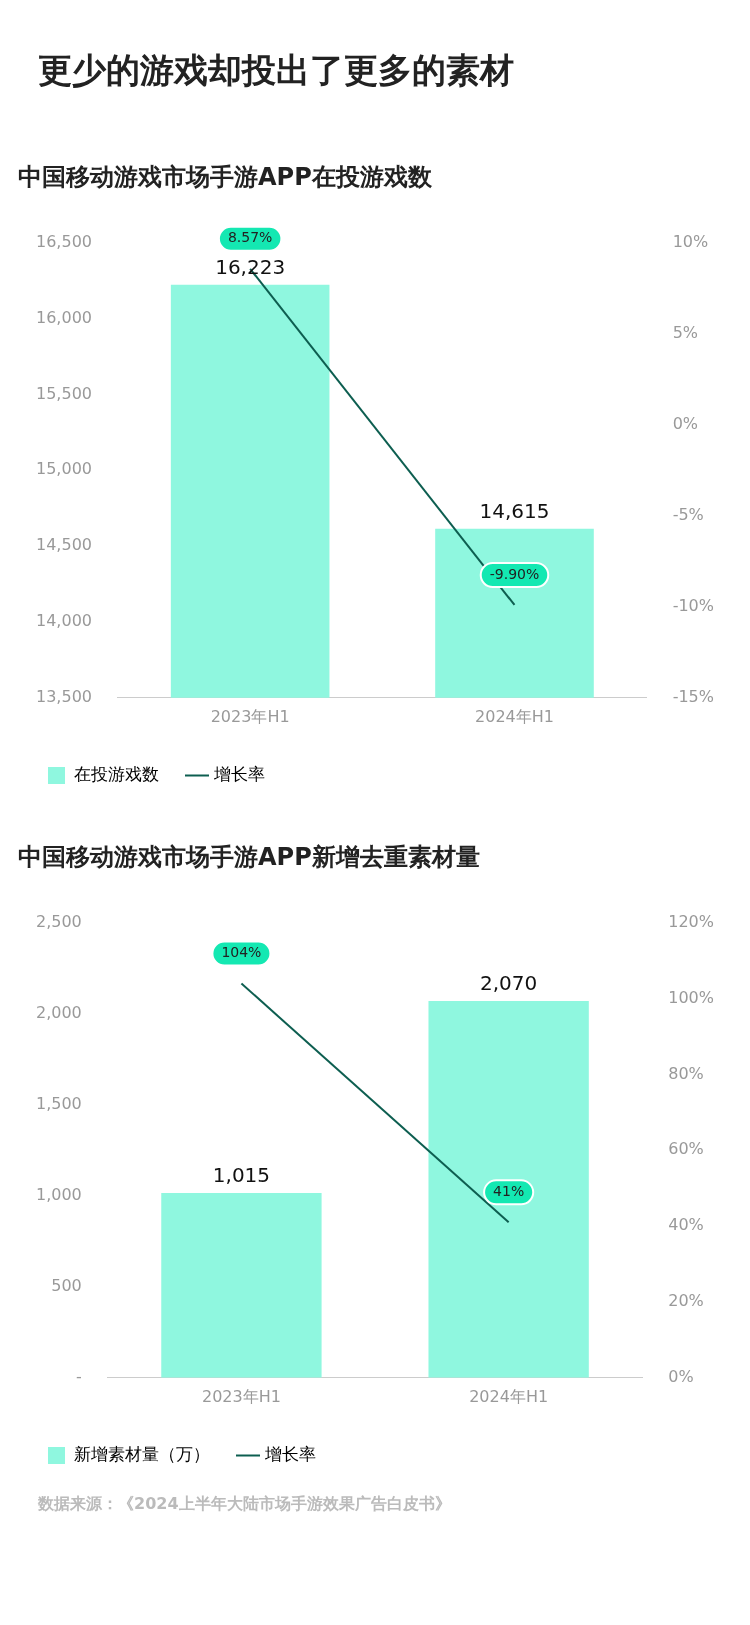  Describe the element at coordinates (225, 176) in the screenshot. I see `chart-subtitle: 中国移动游戏市场手游APP在投游戏数` at that location.